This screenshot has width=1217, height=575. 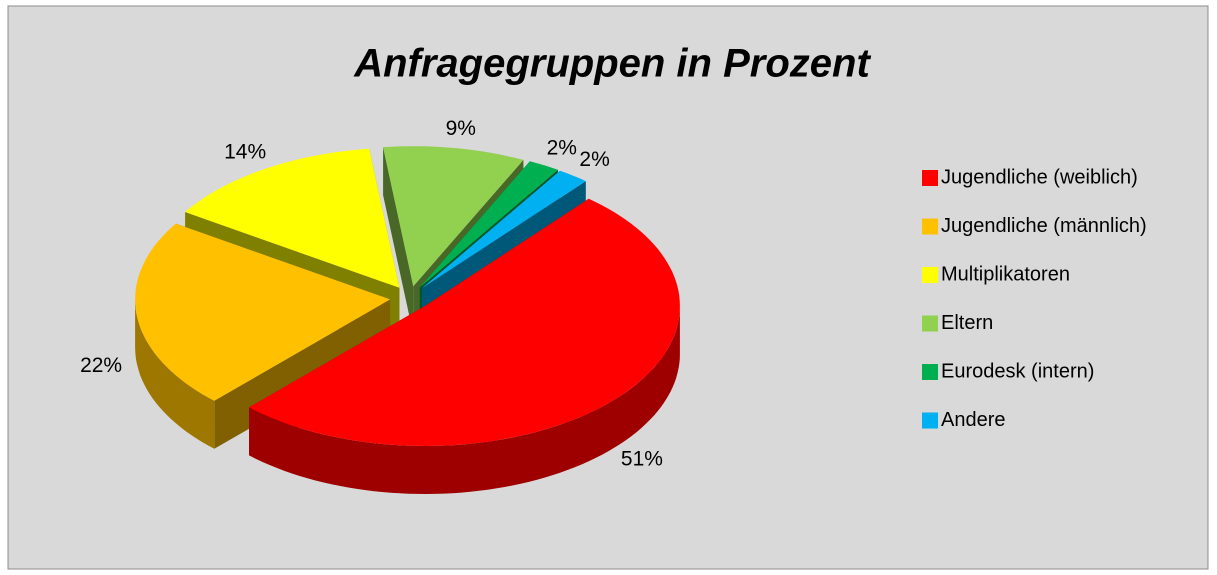 What do you see at coordinates (1017, 371) in the screenshot?
I see `legend-label: Eurodesk (intern)` at bounding box center [1017, 371].